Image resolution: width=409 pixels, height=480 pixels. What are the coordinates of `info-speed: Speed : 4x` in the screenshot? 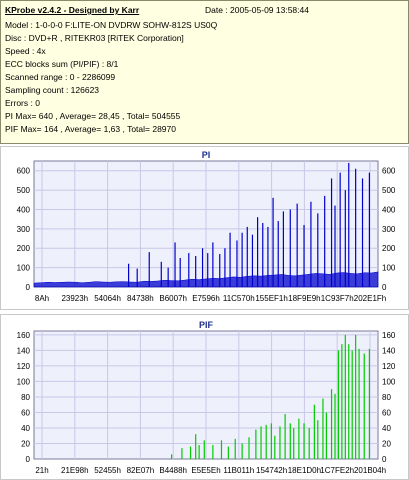 It's located at (25, 51).